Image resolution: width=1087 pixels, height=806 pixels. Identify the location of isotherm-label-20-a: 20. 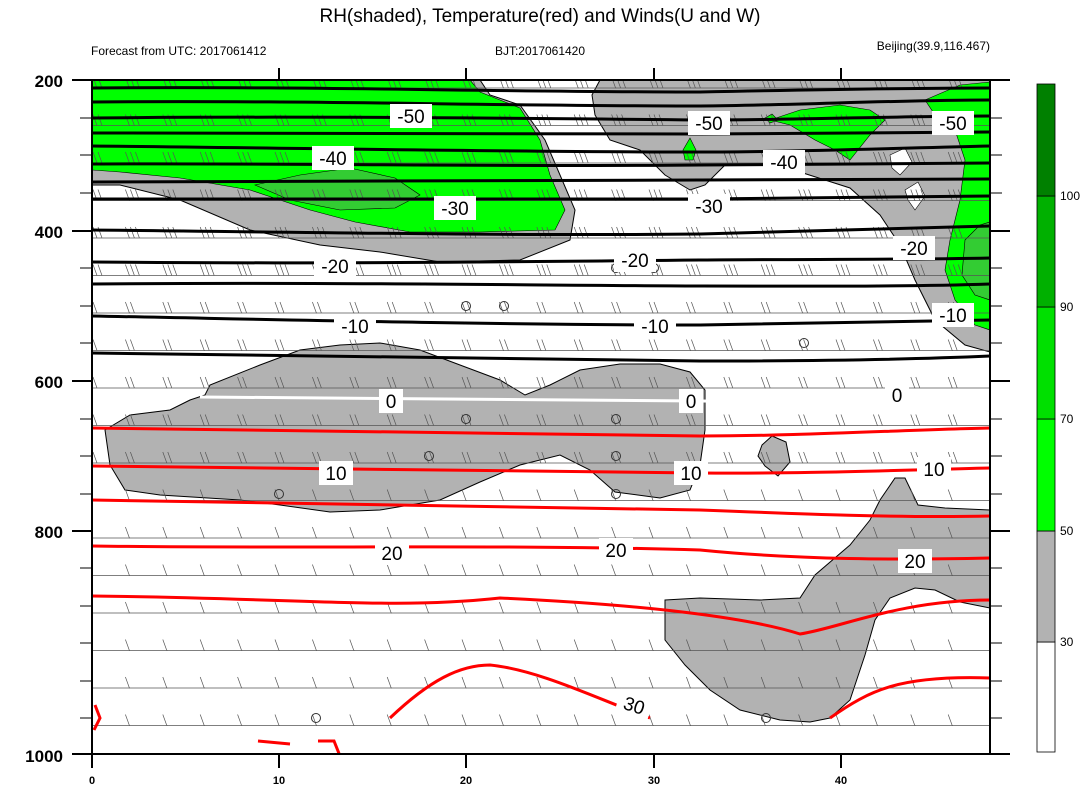
(391, 554).